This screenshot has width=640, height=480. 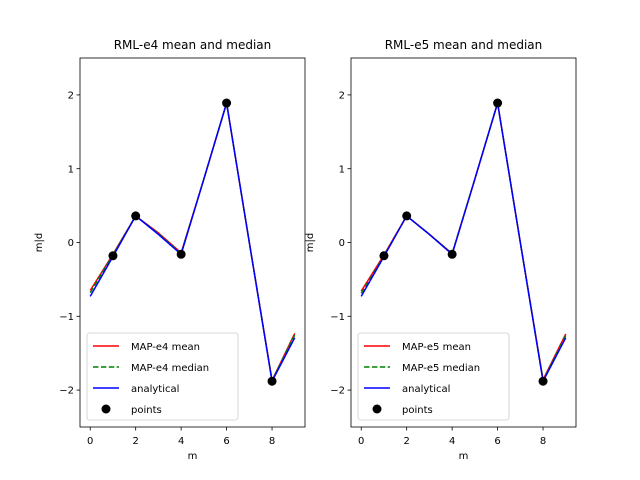 What do you see at coordinates (464, 45) in the screenshot?
I see `chart-title: RML-e5 mean and median` at bounding box center [464, 45].